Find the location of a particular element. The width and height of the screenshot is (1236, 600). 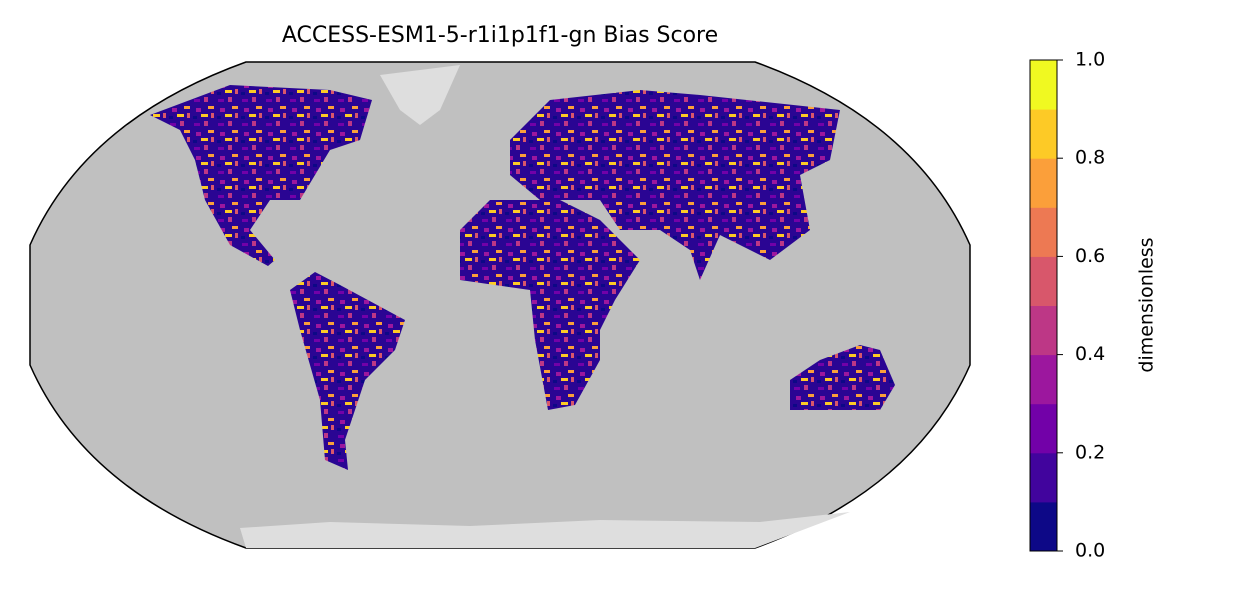

colorbar-tick-label: 0.6 is located at coordinates (1090, 256).